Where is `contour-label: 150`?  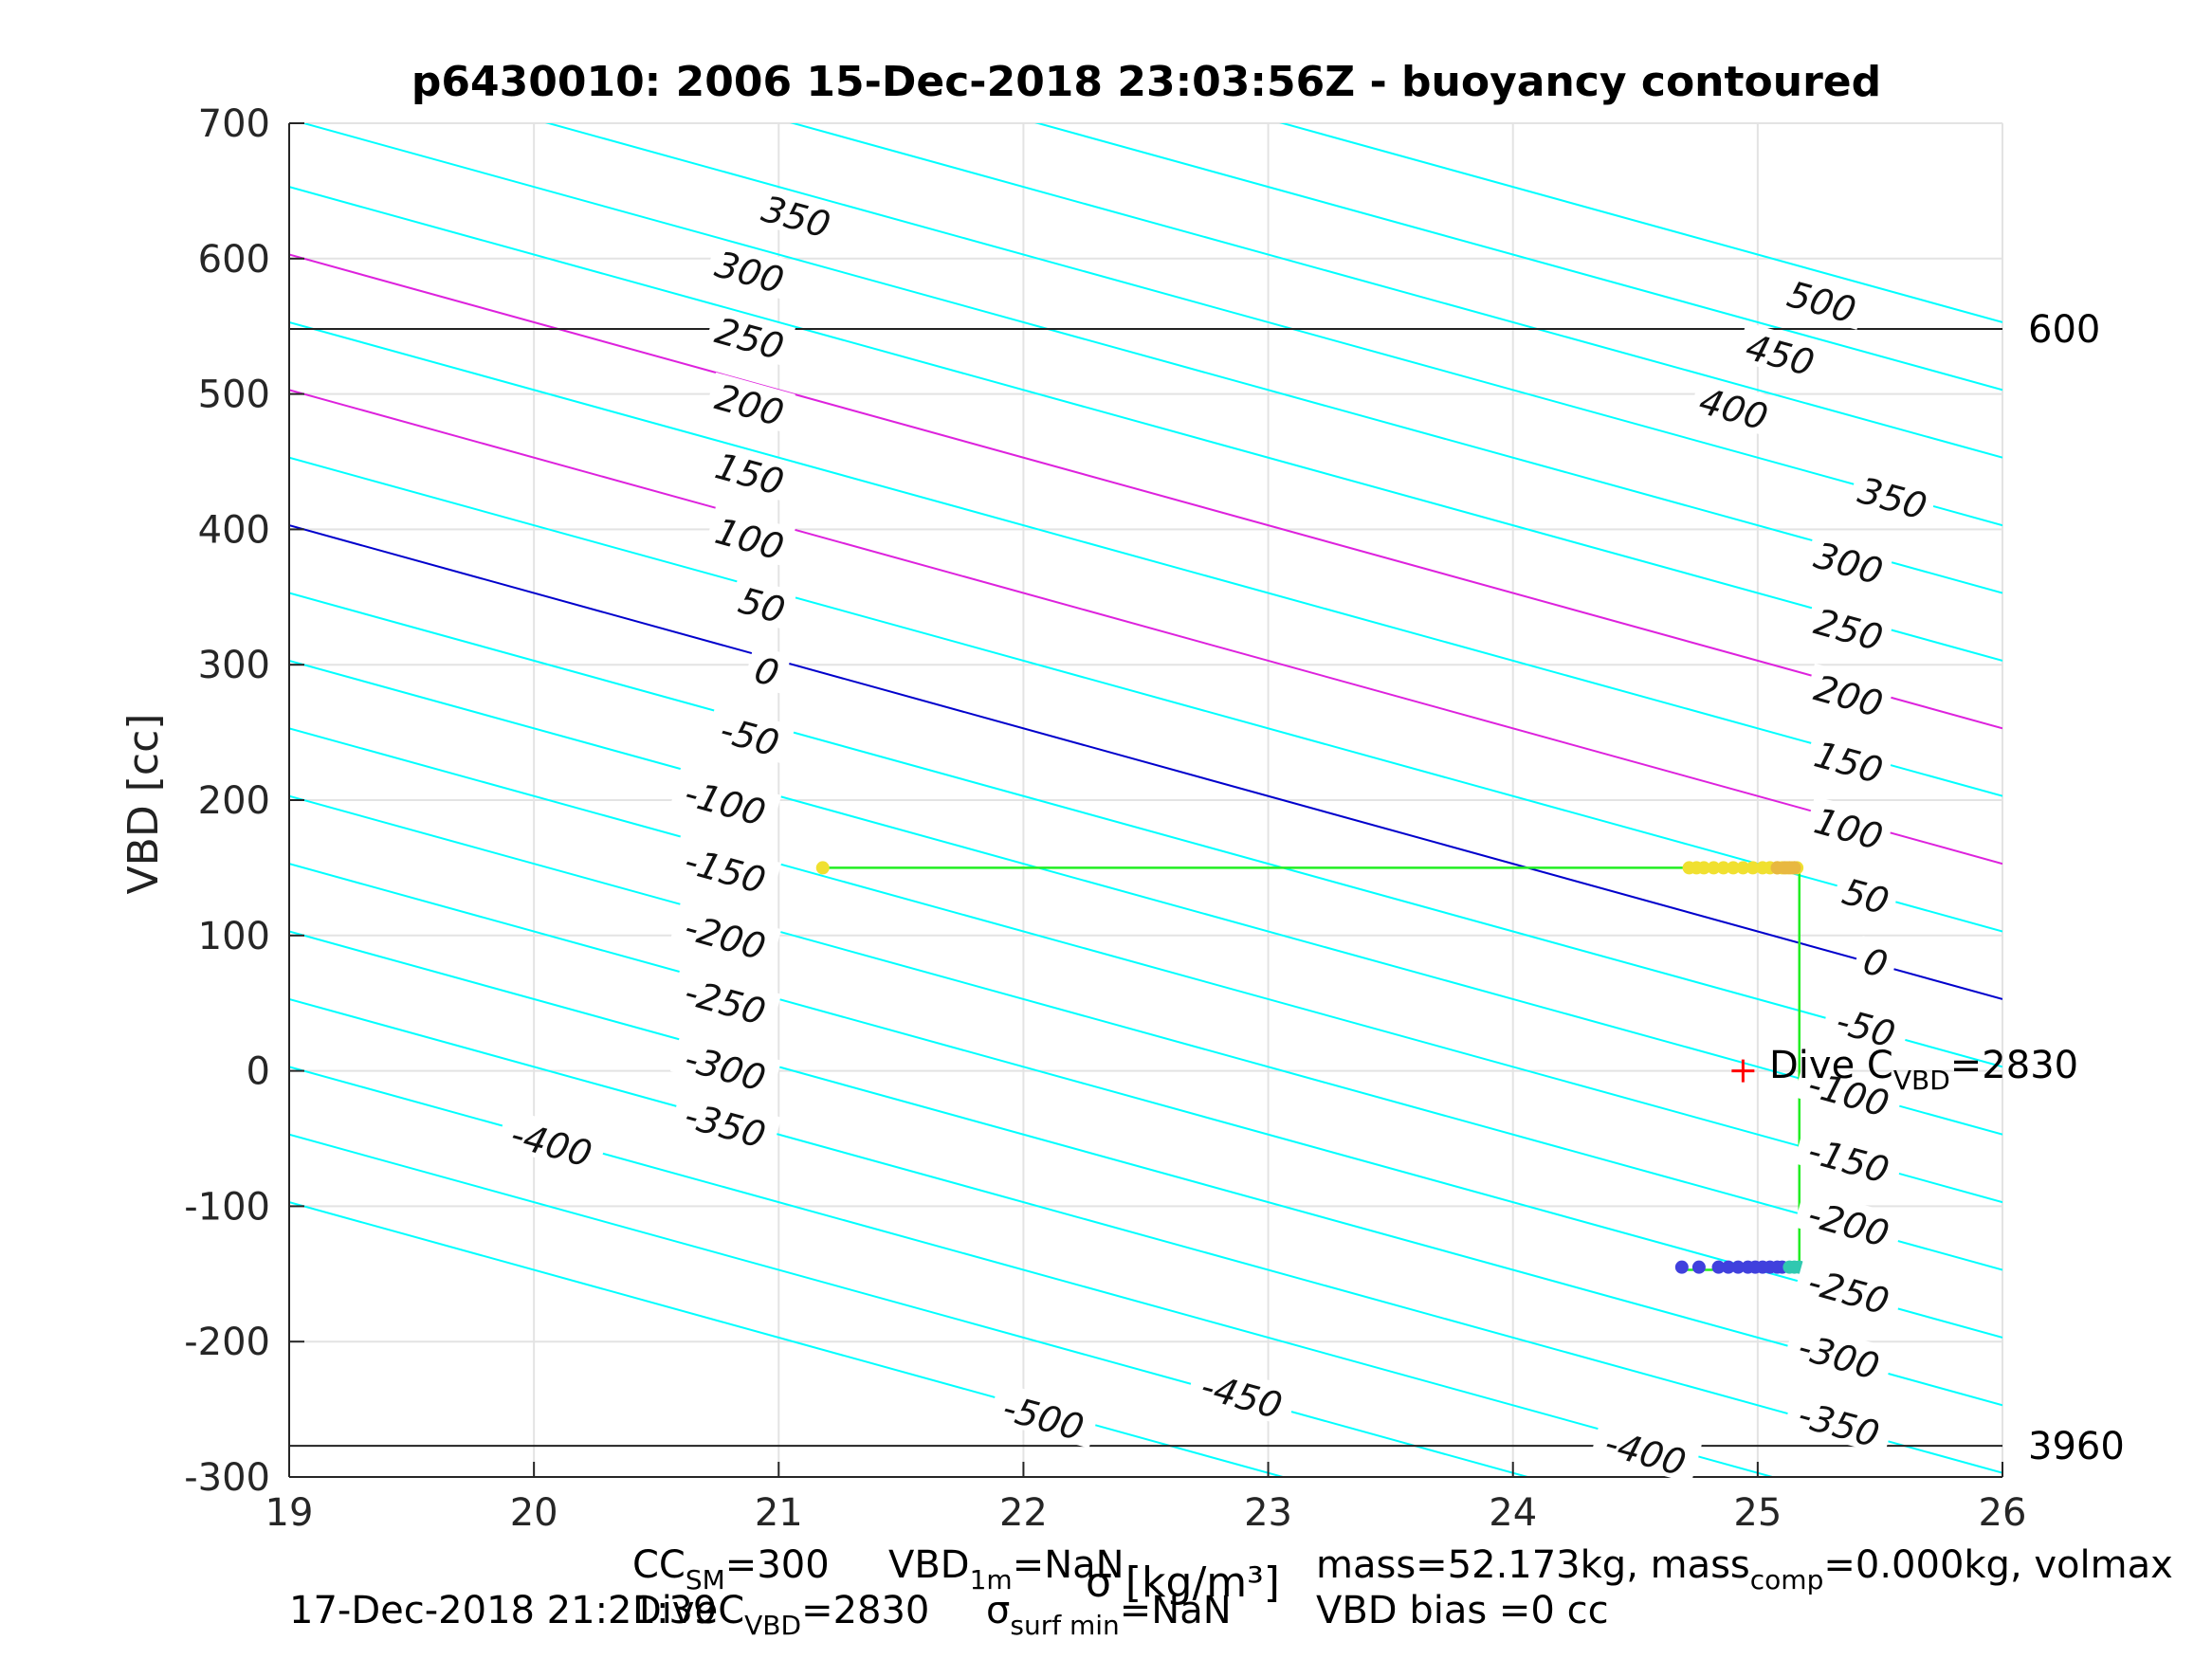 contour-label: 150 is located at coordinates (1848, 760).